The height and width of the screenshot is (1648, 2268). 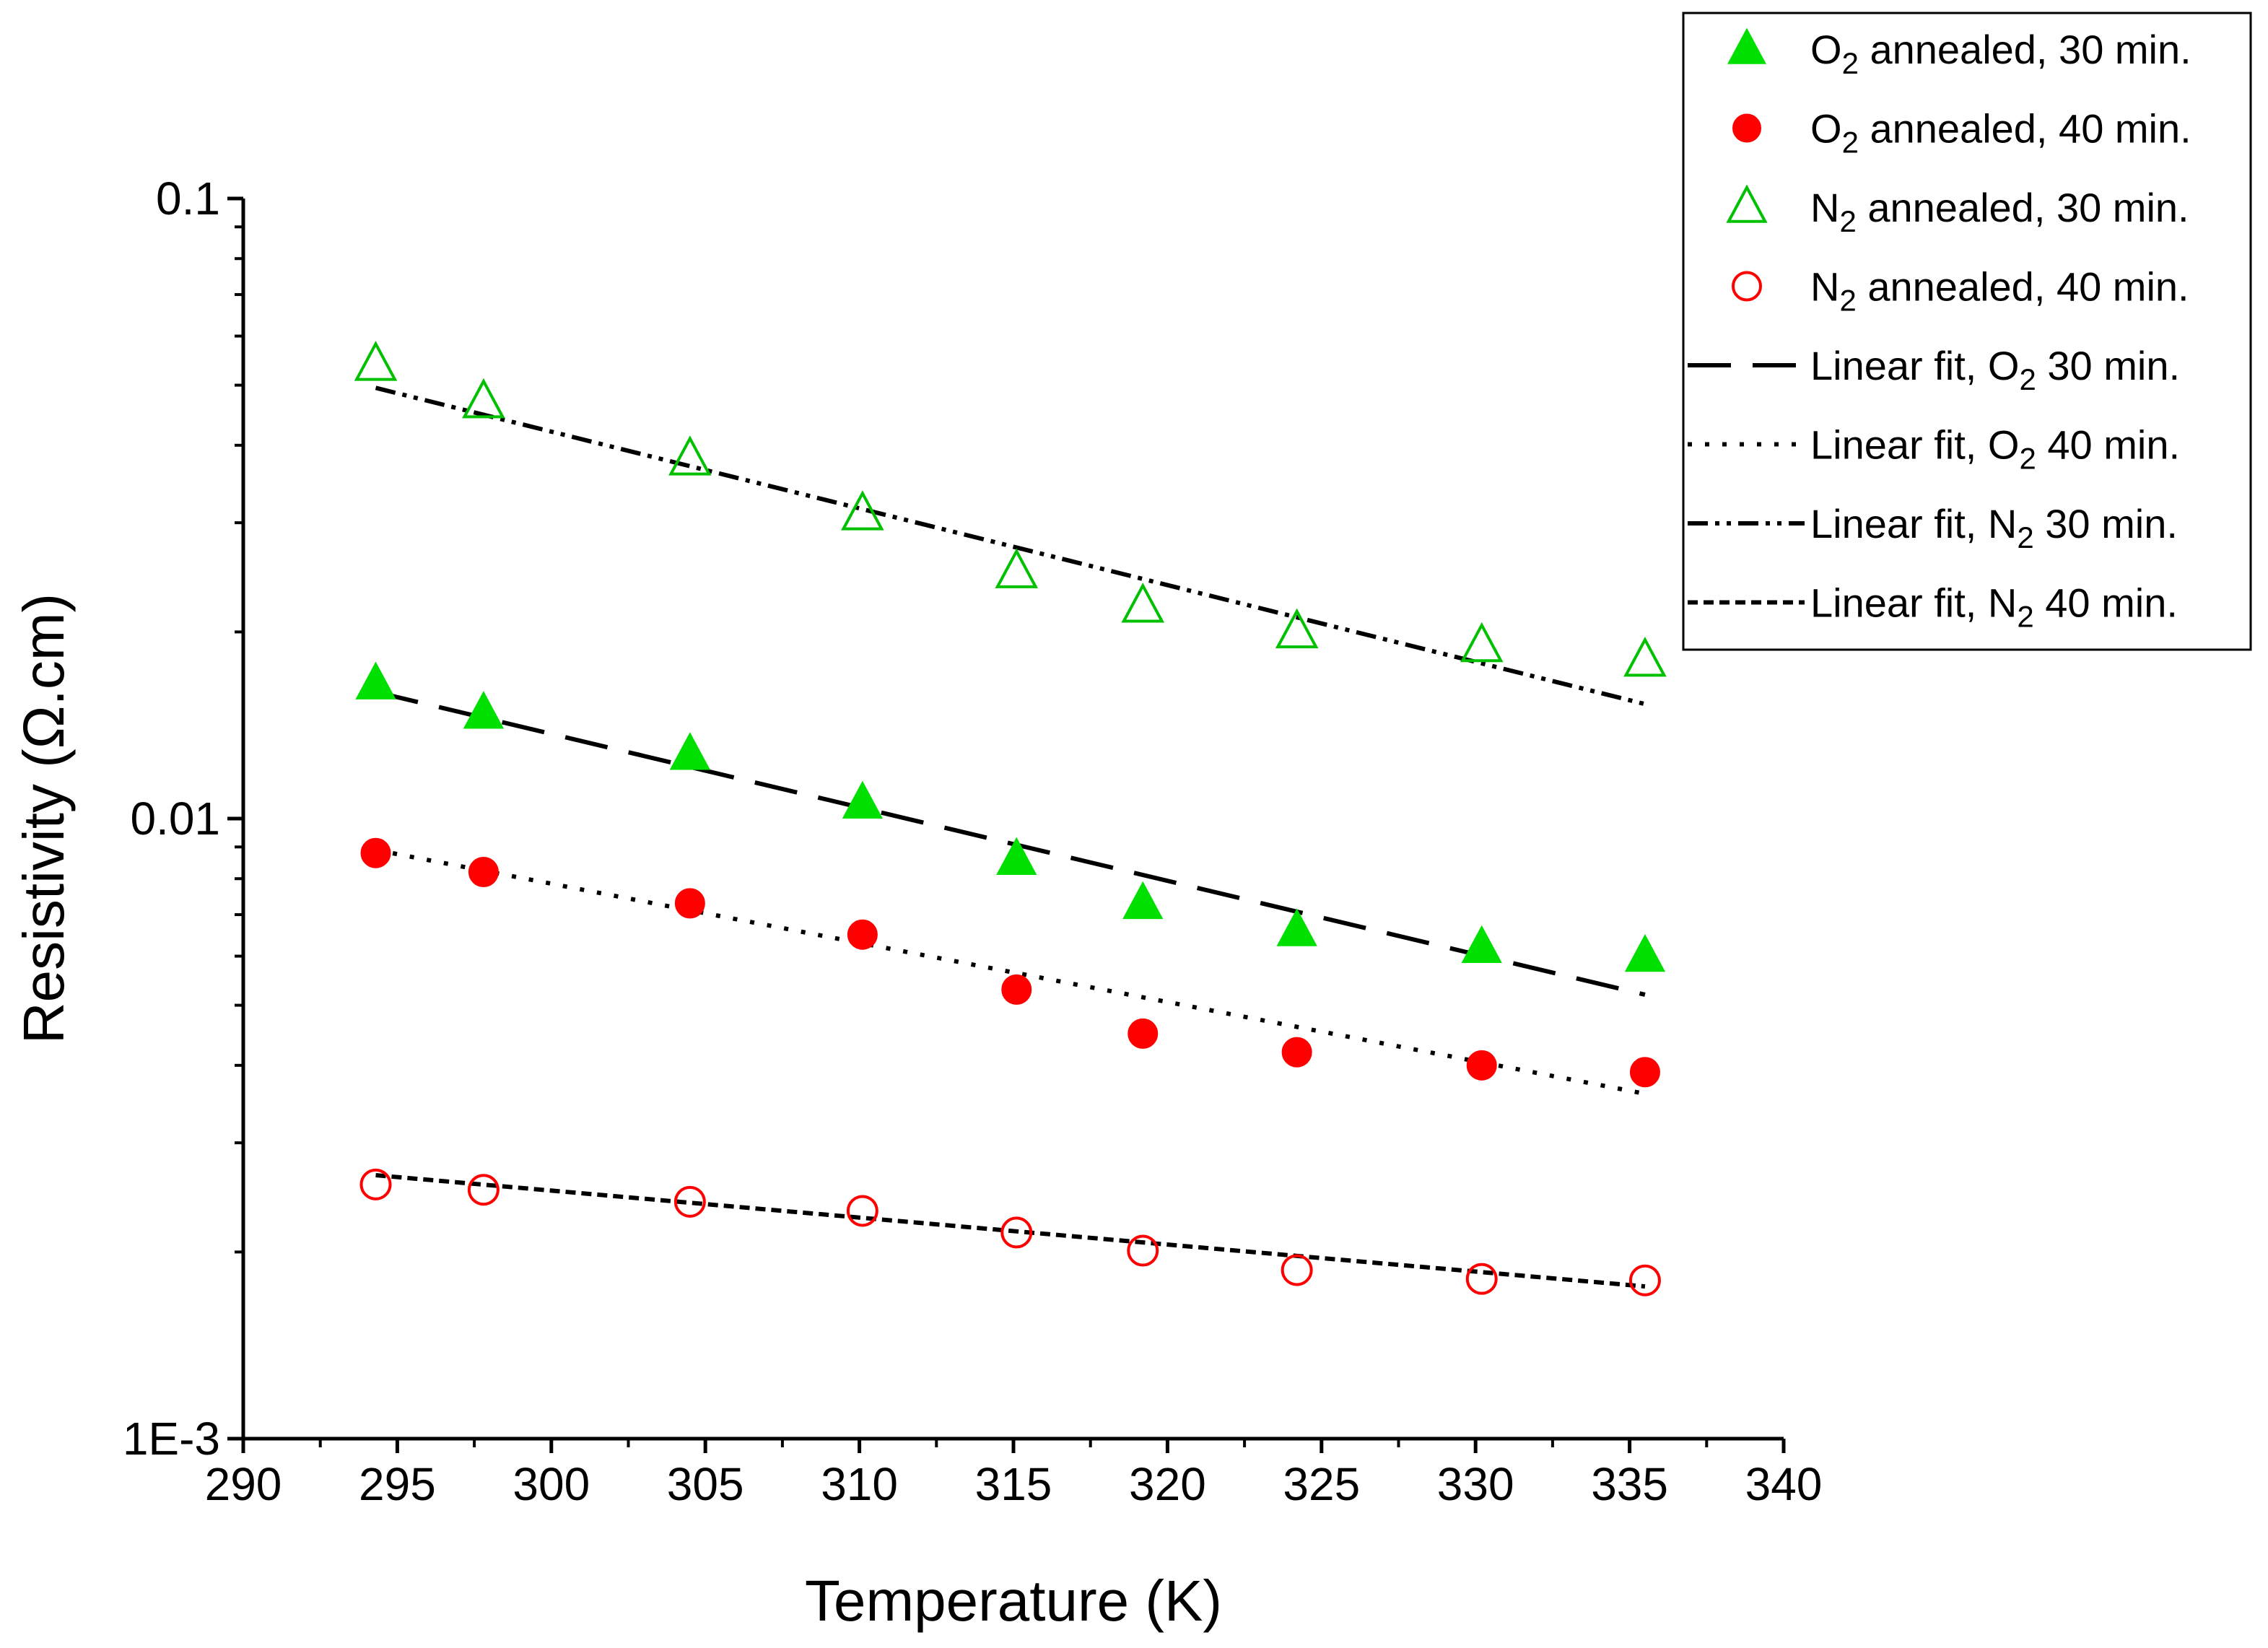 What do you see at coordinates (1167, 1484) in the screenshot?
I see `x-tick-label: 320` at bounding box center [1167, 1484].